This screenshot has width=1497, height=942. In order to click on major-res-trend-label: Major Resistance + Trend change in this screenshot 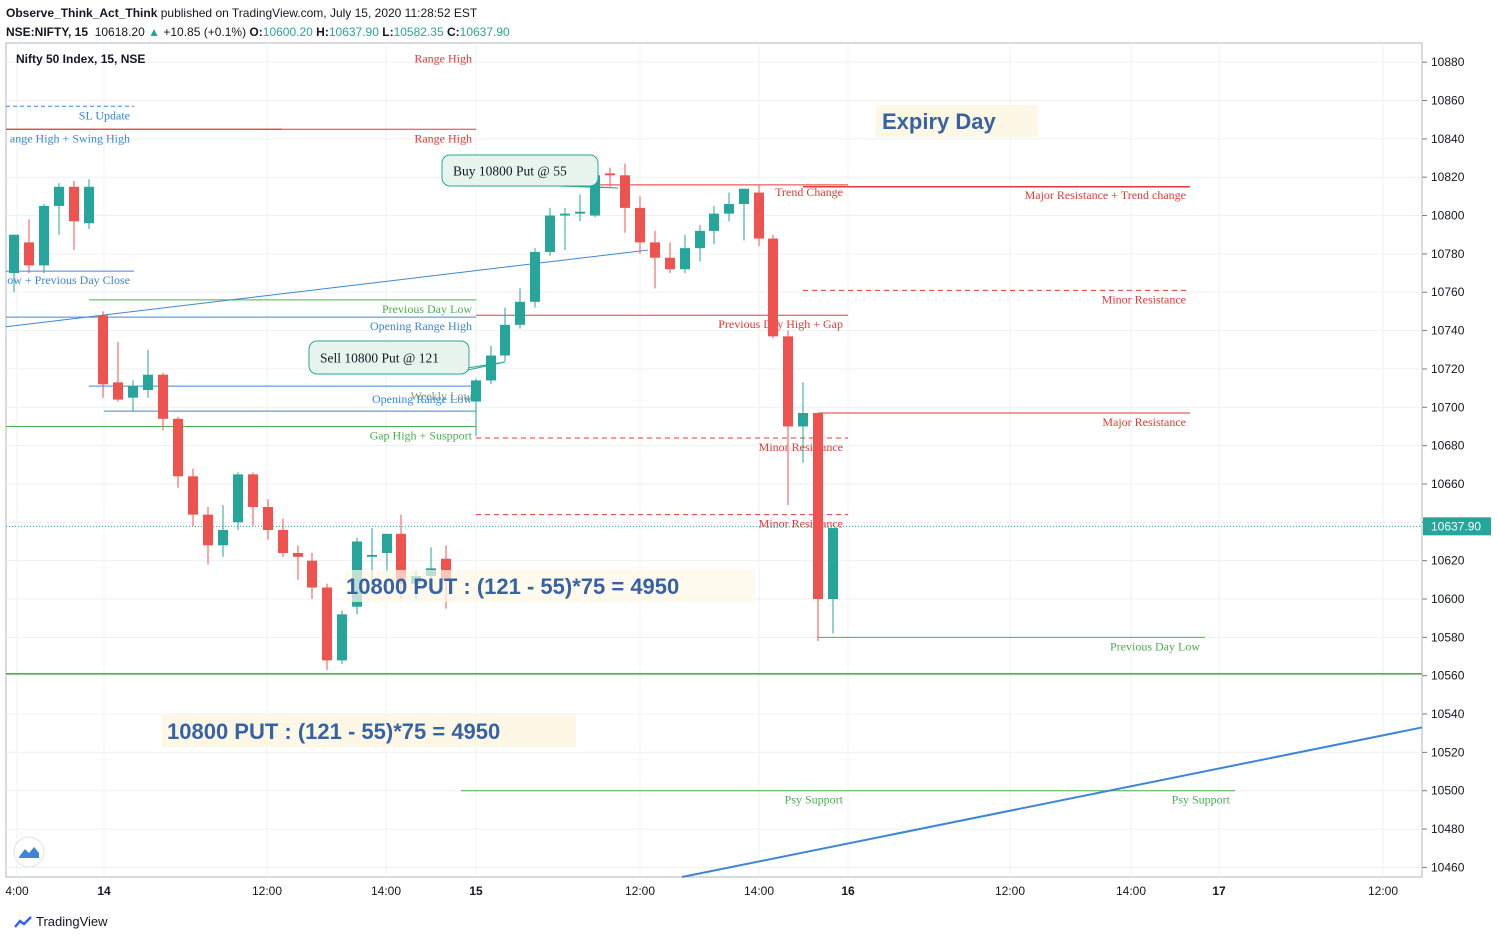, I will do `click(1105, 195)`.